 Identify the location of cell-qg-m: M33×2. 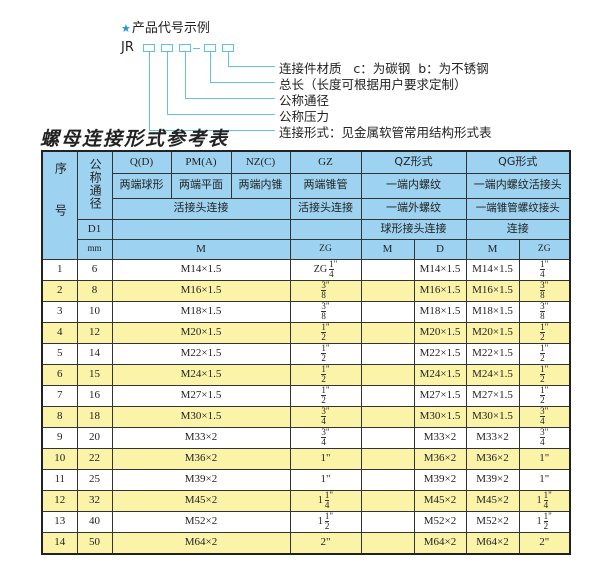
(492, 437).